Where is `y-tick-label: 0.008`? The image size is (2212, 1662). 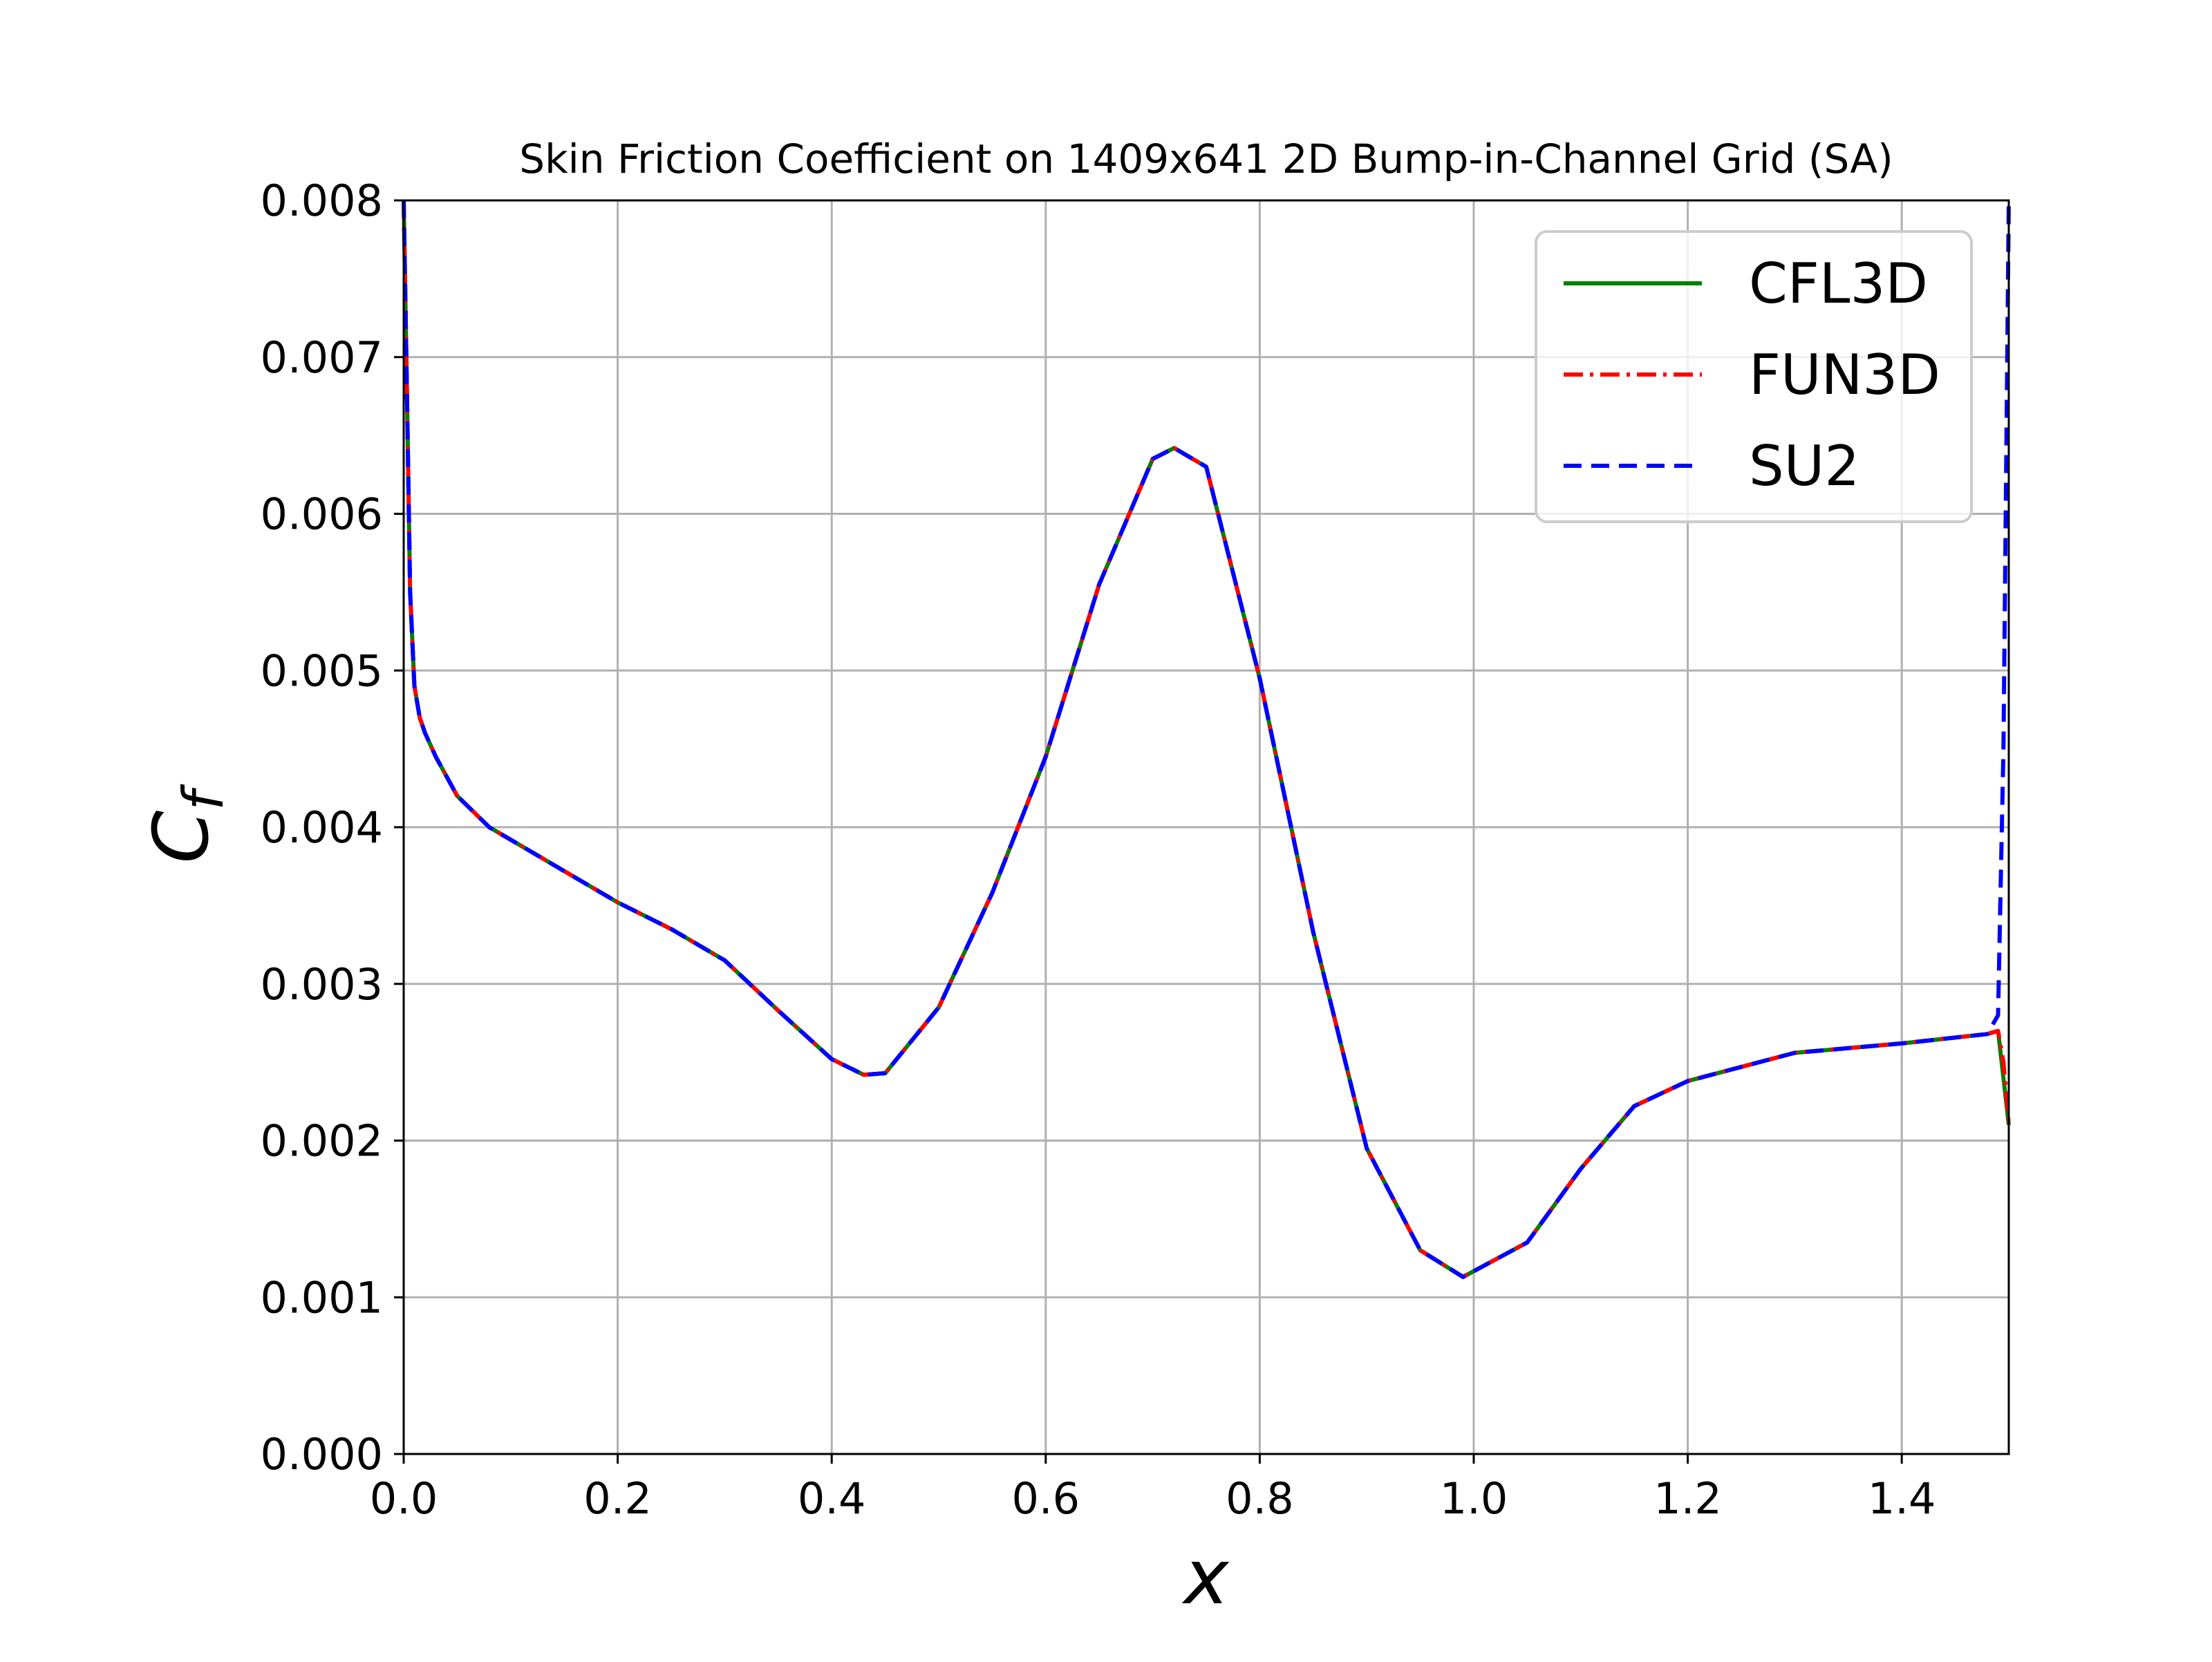
y-tick-label: 0.008 is located at coordinates (322, 201).